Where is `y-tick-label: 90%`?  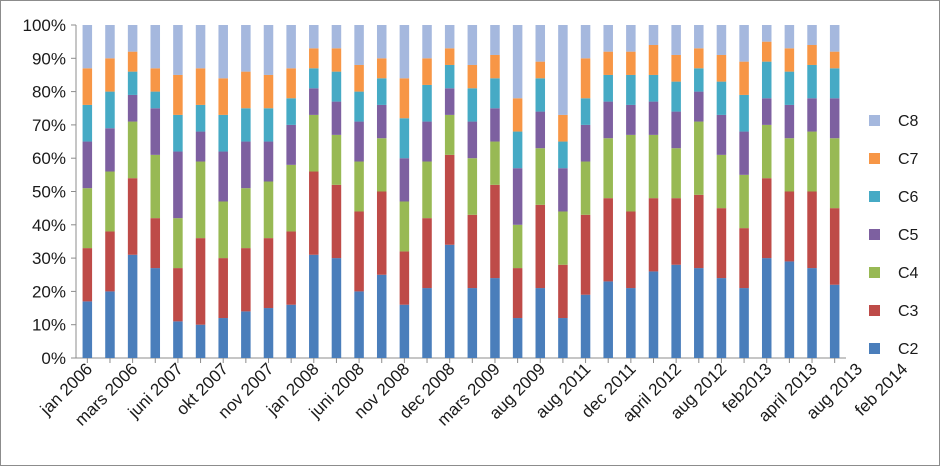 y-tick-label: 90% is located at coordinates (49, 58).